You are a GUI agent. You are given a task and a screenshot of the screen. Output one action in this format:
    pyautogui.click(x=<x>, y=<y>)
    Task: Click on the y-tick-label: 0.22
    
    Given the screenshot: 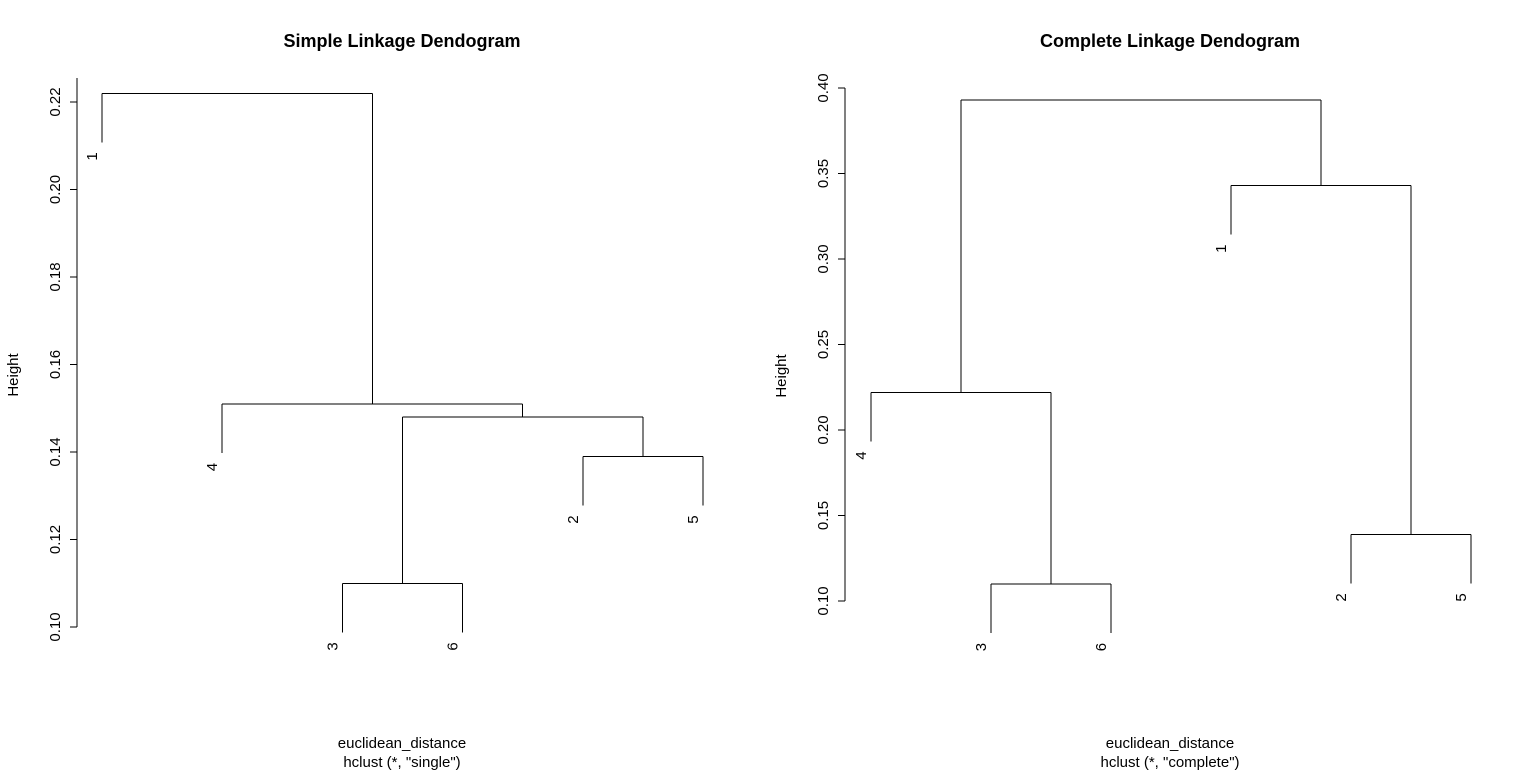 What is the action you would take?
    pyautogui.click(x=55, y=101)
    